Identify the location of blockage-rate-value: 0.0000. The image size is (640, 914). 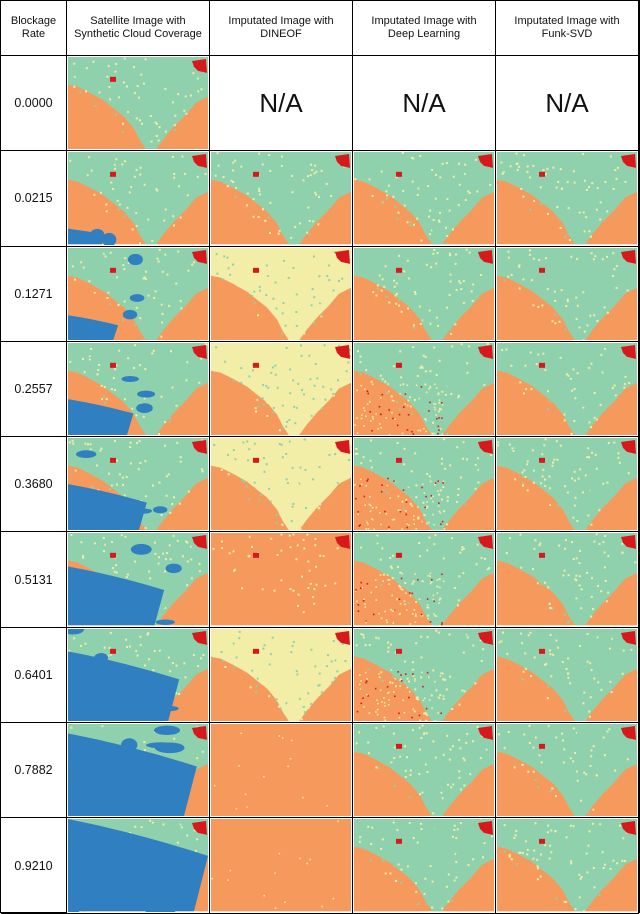
(34, 104).